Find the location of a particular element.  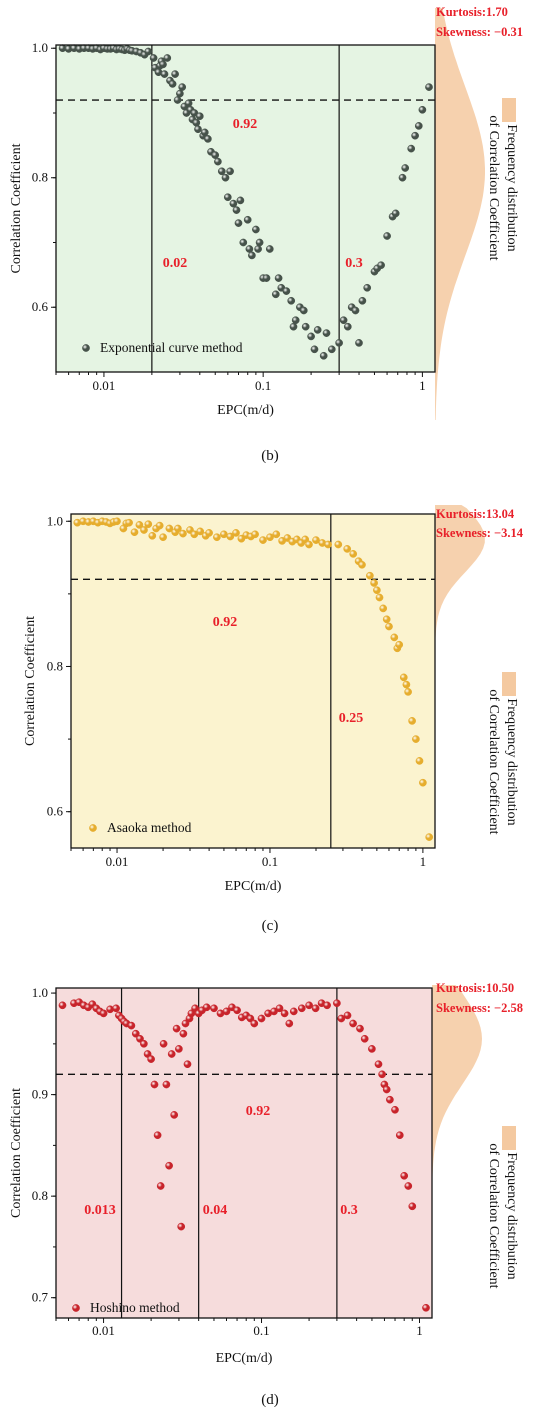

distribution-label-line2: of Correlation Coefficient is located at coordinates (493, 761).